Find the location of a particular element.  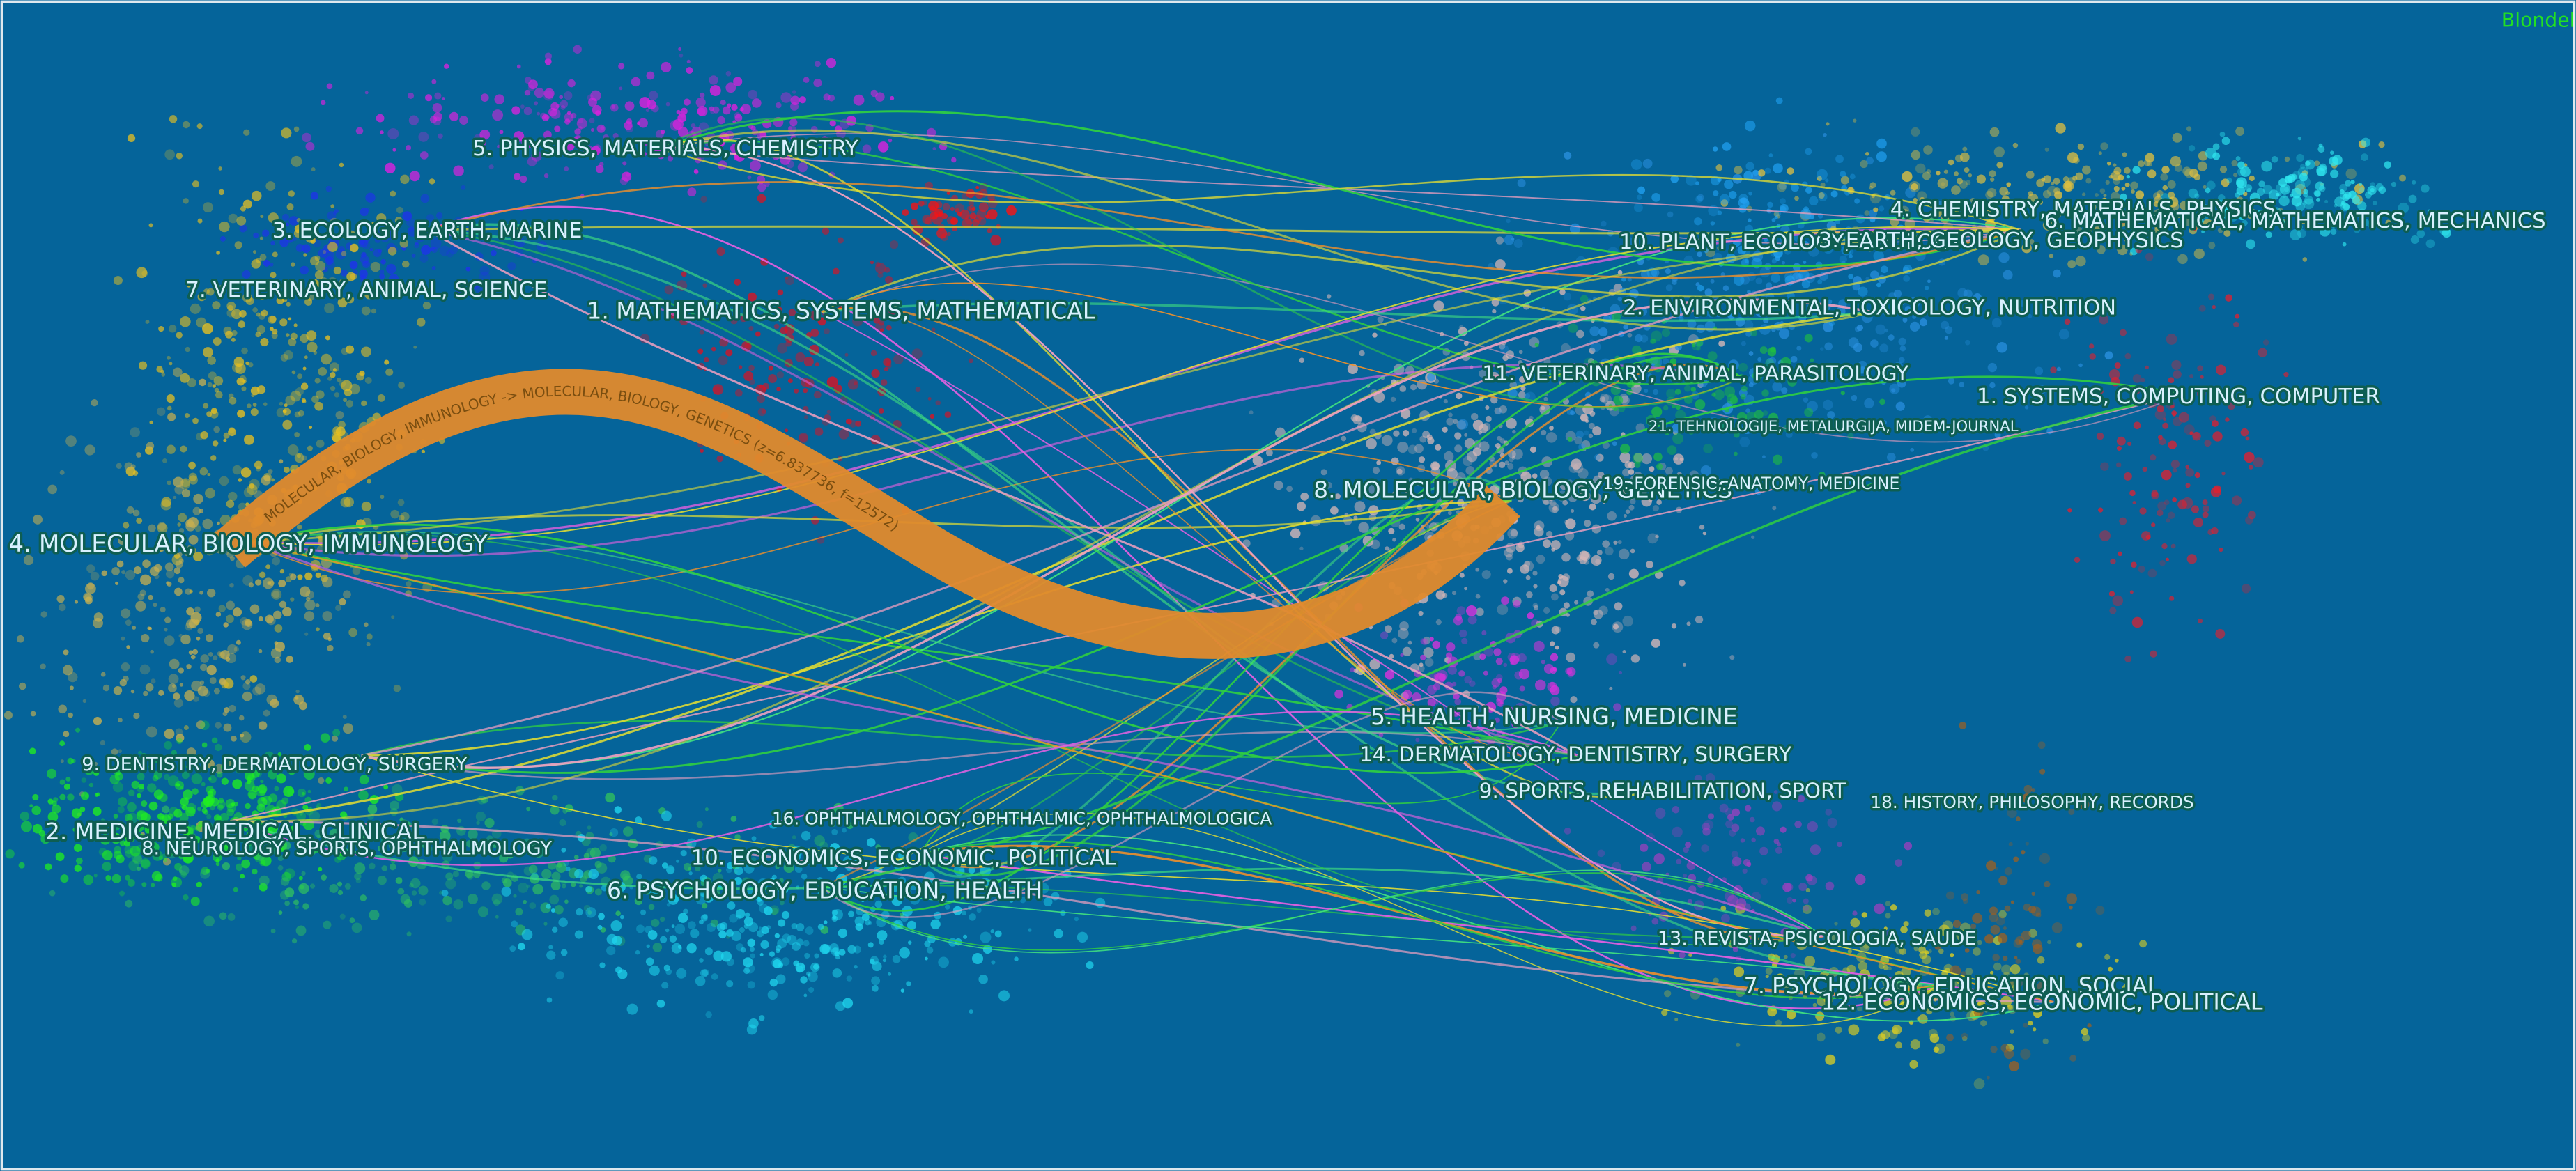

cluster-label: 6. PSYCHOLOGY, EDUCATION, HEALTH is located at coordinates (824, 890).